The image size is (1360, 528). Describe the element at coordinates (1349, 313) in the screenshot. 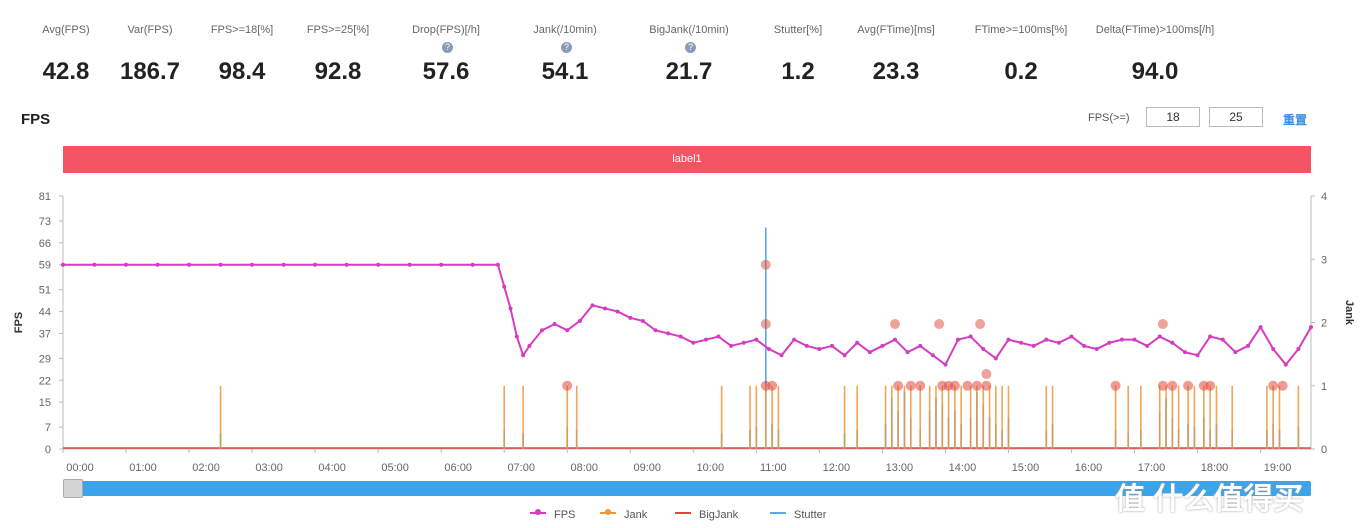

I see `y2-axis-title: Jank` at that location.